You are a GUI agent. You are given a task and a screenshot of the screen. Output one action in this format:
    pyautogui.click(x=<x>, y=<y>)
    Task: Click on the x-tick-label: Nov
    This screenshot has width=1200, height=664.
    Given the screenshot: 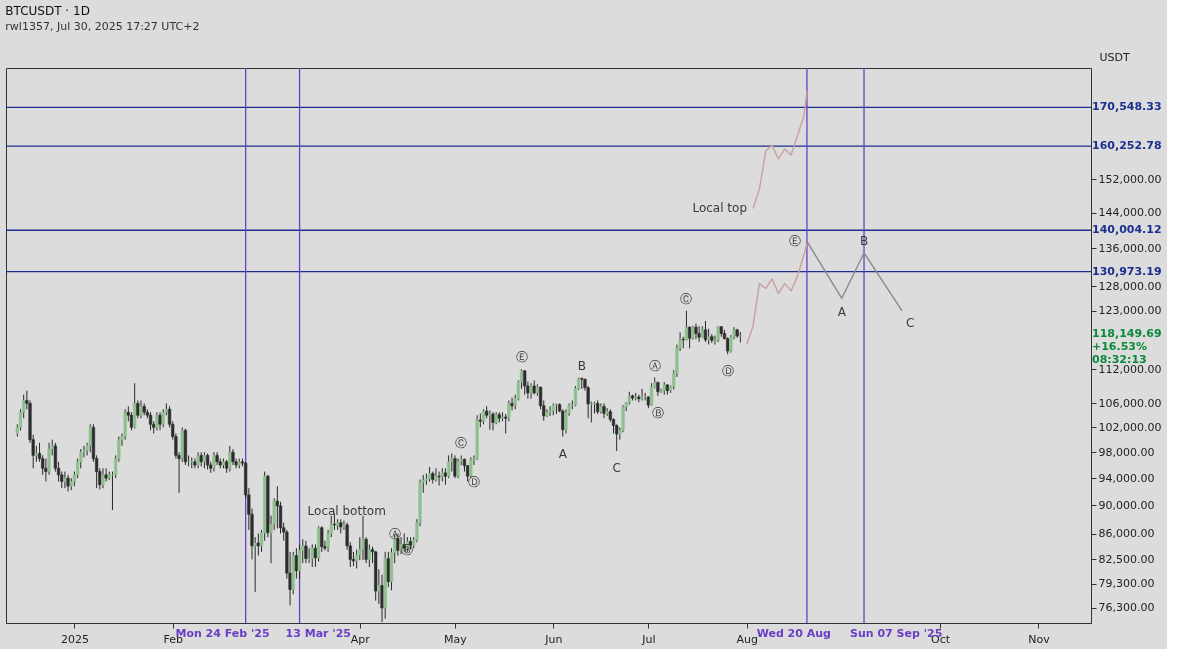 What is the action you would take?
    pyautogui.click(x=1039, y=639)
    